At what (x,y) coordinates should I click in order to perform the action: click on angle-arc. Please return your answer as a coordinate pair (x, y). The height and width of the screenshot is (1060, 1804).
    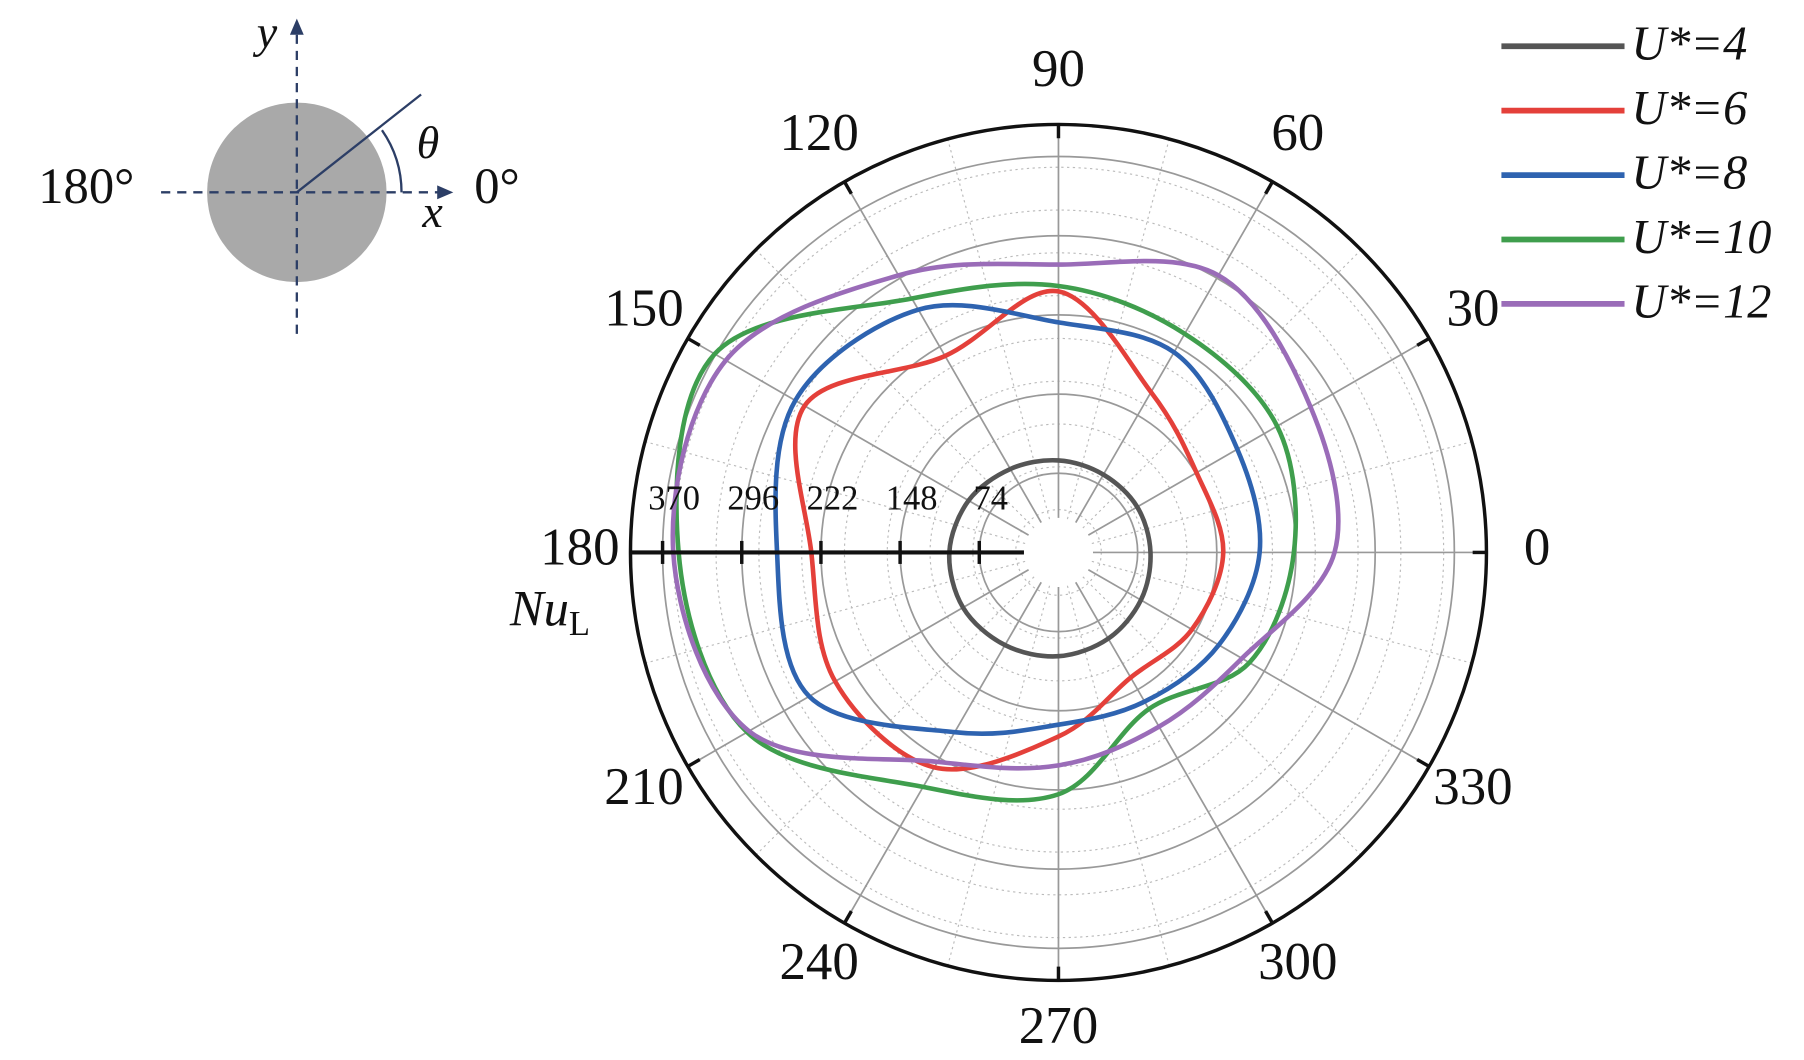
    Looking at the image, I should click on (392, 161).